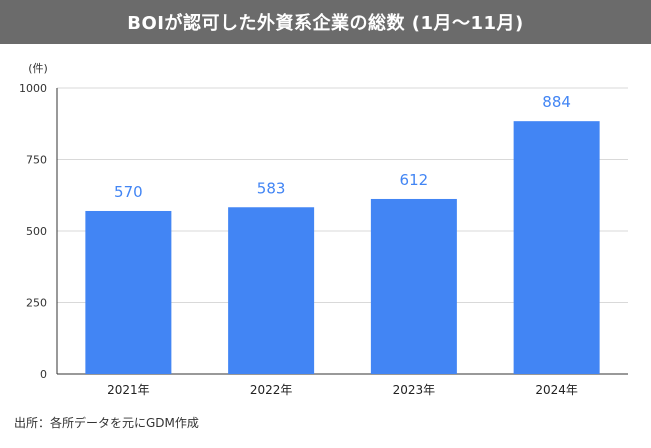 This screenshot has width=651, height=448. I want to click on chart-title-bar: BOIが認可した外資系企業の総数 (1月〜11月), so click(325, 22).